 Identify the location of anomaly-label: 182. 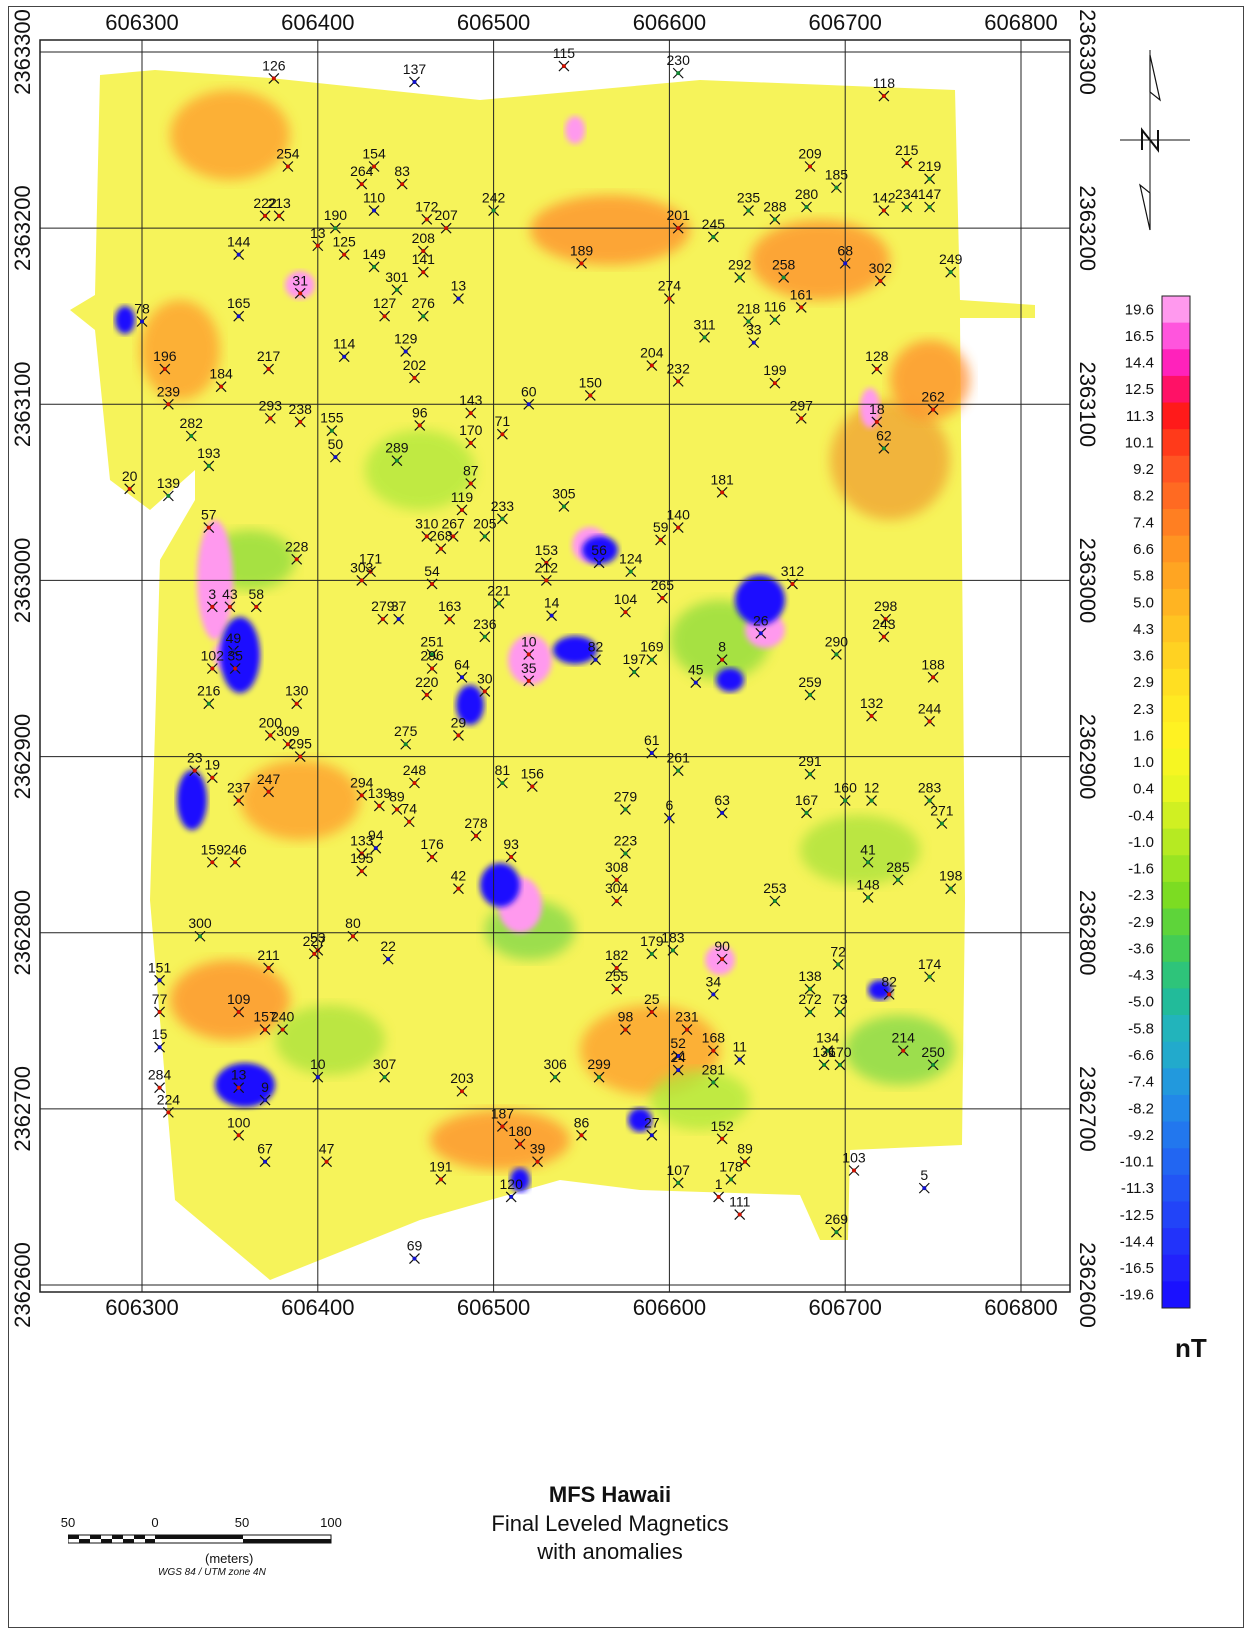
(617, 955).